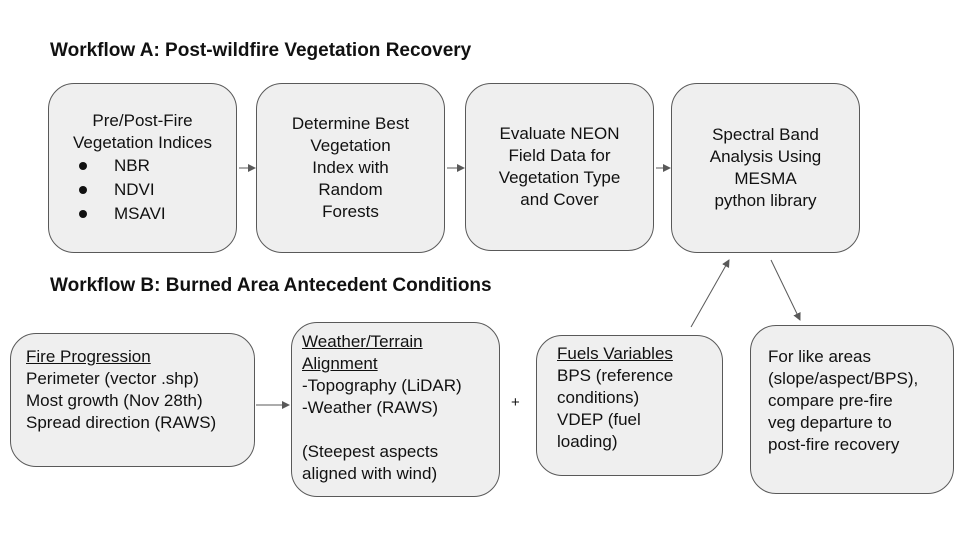  I want to click on list-item: NDVI, so click(122, 190).